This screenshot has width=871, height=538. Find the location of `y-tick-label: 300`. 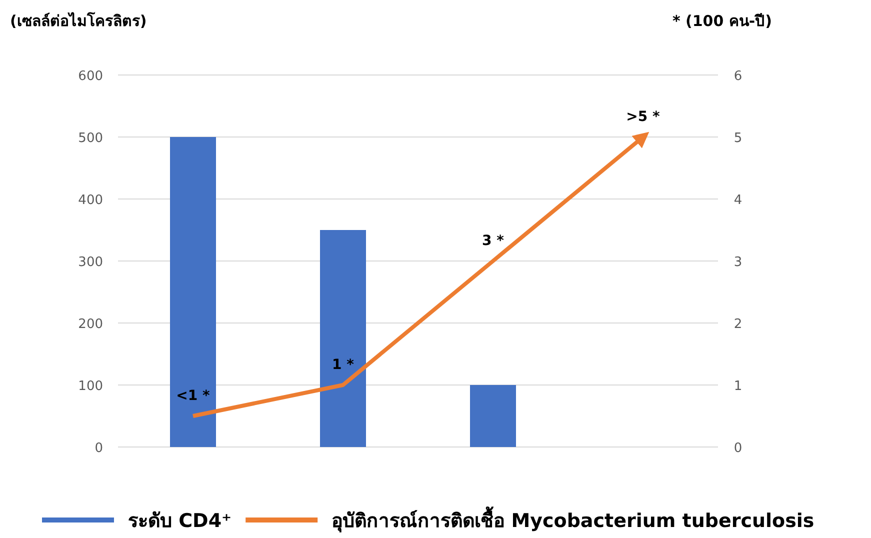

y-tick-label: 300 is located at coordinates (90, 262).